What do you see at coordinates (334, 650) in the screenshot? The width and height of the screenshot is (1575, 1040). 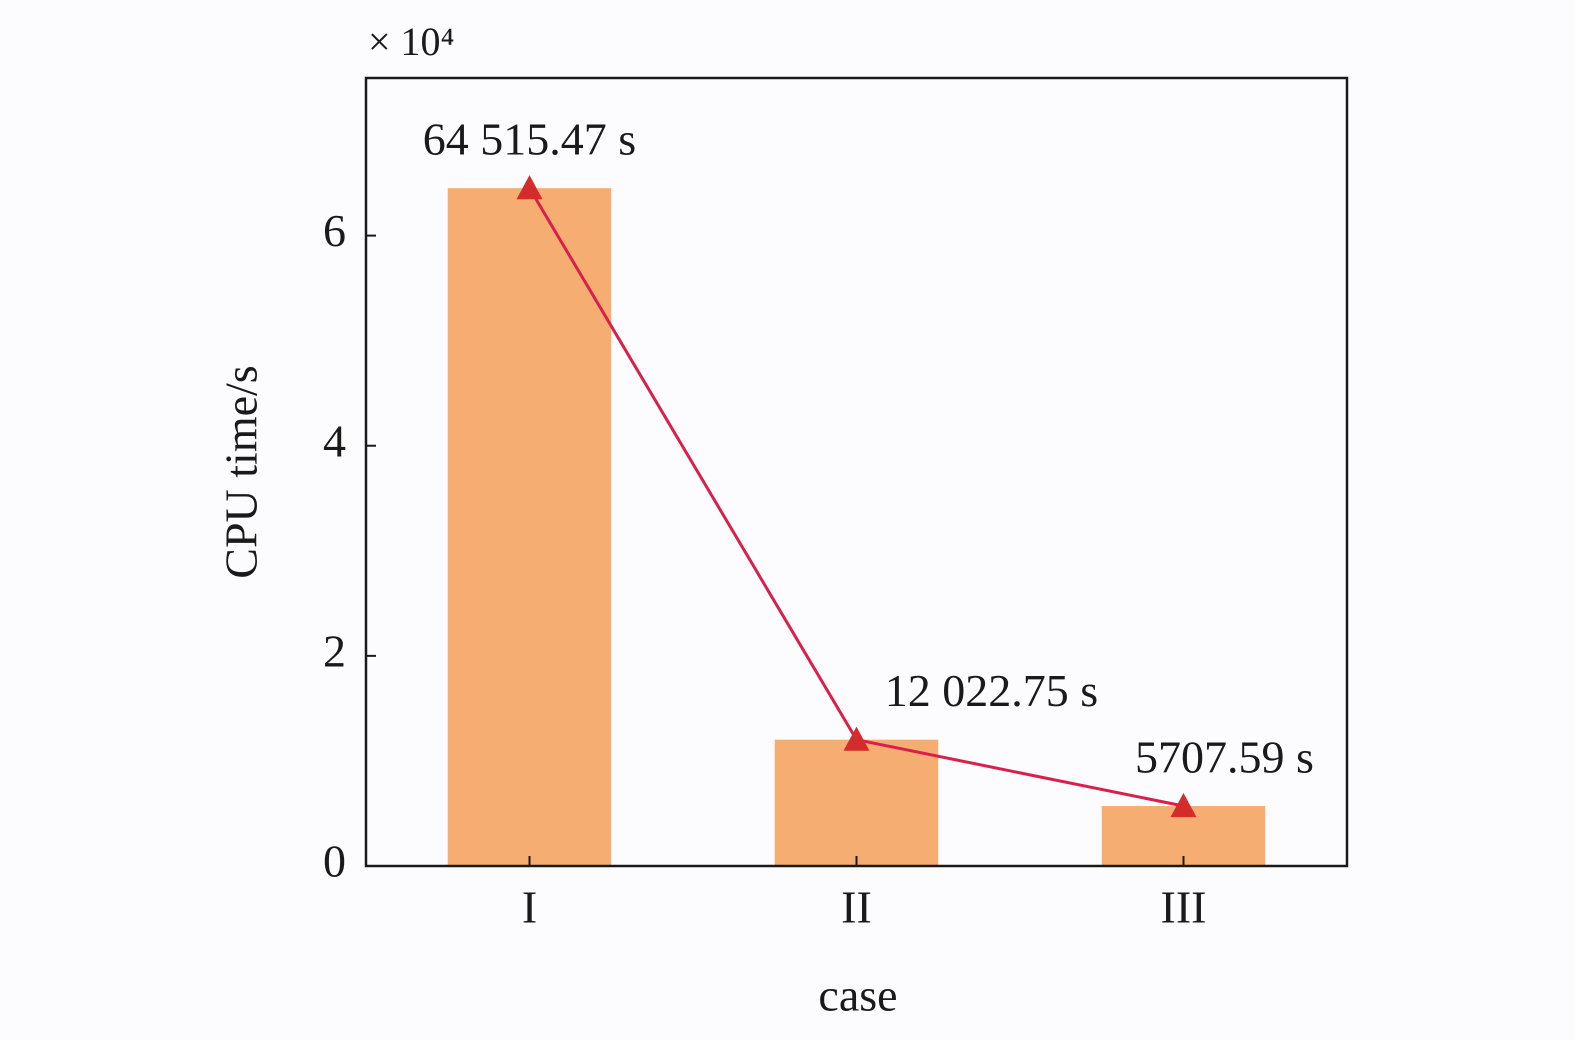 I see `y-tick-label: 2` at bounding box center [334, 650].